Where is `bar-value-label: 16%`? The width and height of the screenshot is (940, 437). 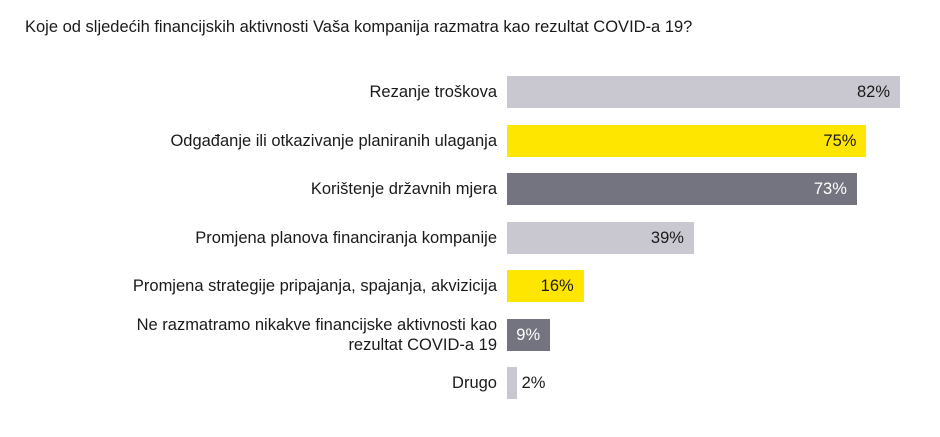 bar-value-label: 16% is located at coordinates (557, 286).